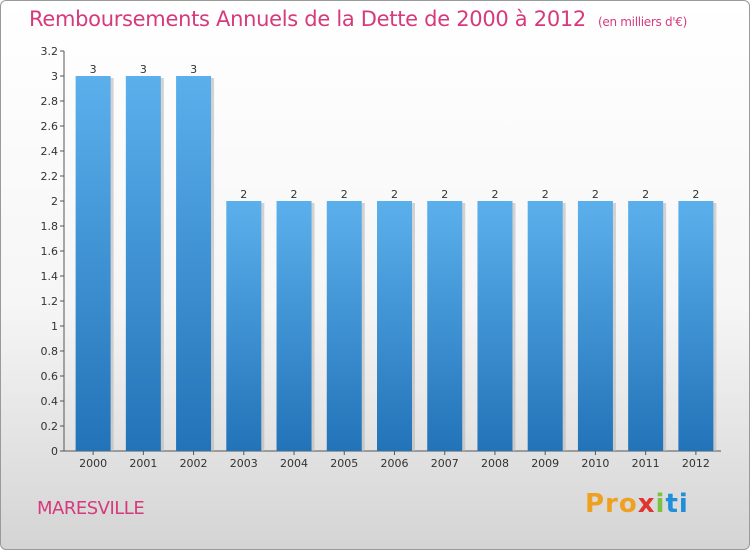 The image size is (750, 550). What do you see at coordinates (244, 463) in the screenshot?
I see `x-tick-label: 2003` at bounding box center [244, 463].